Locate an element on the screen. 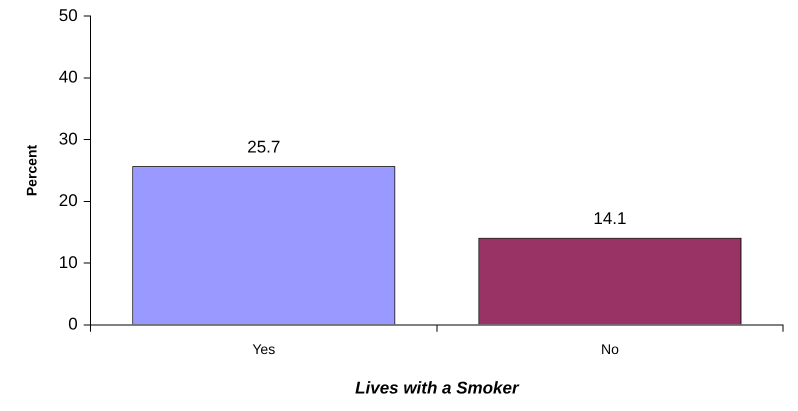 The height and width of the screenshot is (411, 798). x-tick-label: Yes is located at coordinates (264, 349).